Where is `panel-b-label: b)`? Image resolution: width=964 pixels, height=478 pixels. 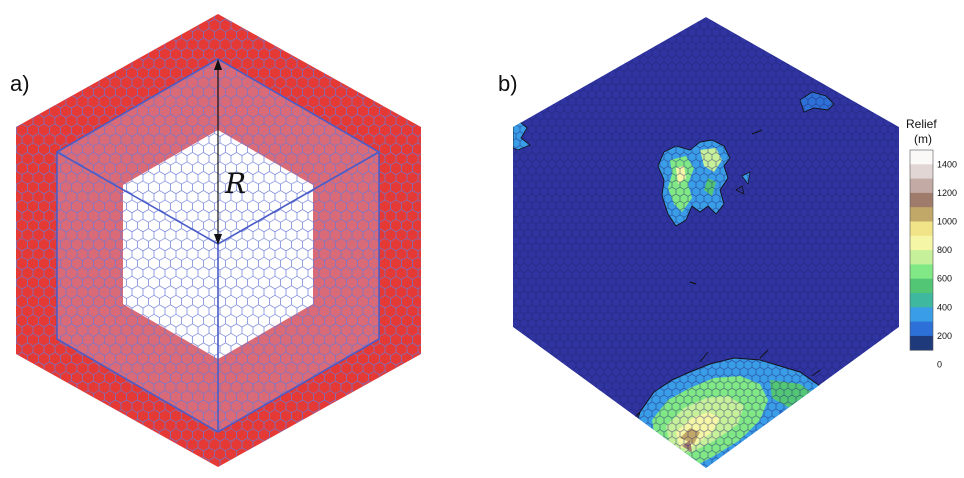 panel-b-label: b) is located at coordinates (508, 83).